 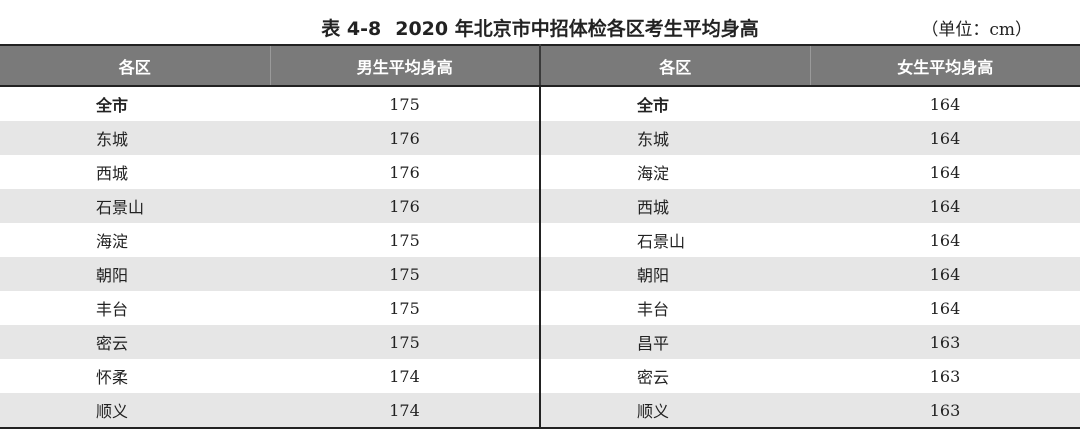 I want to click on table-row: 密云 175 昌平 163, so click(x=540, y=342).